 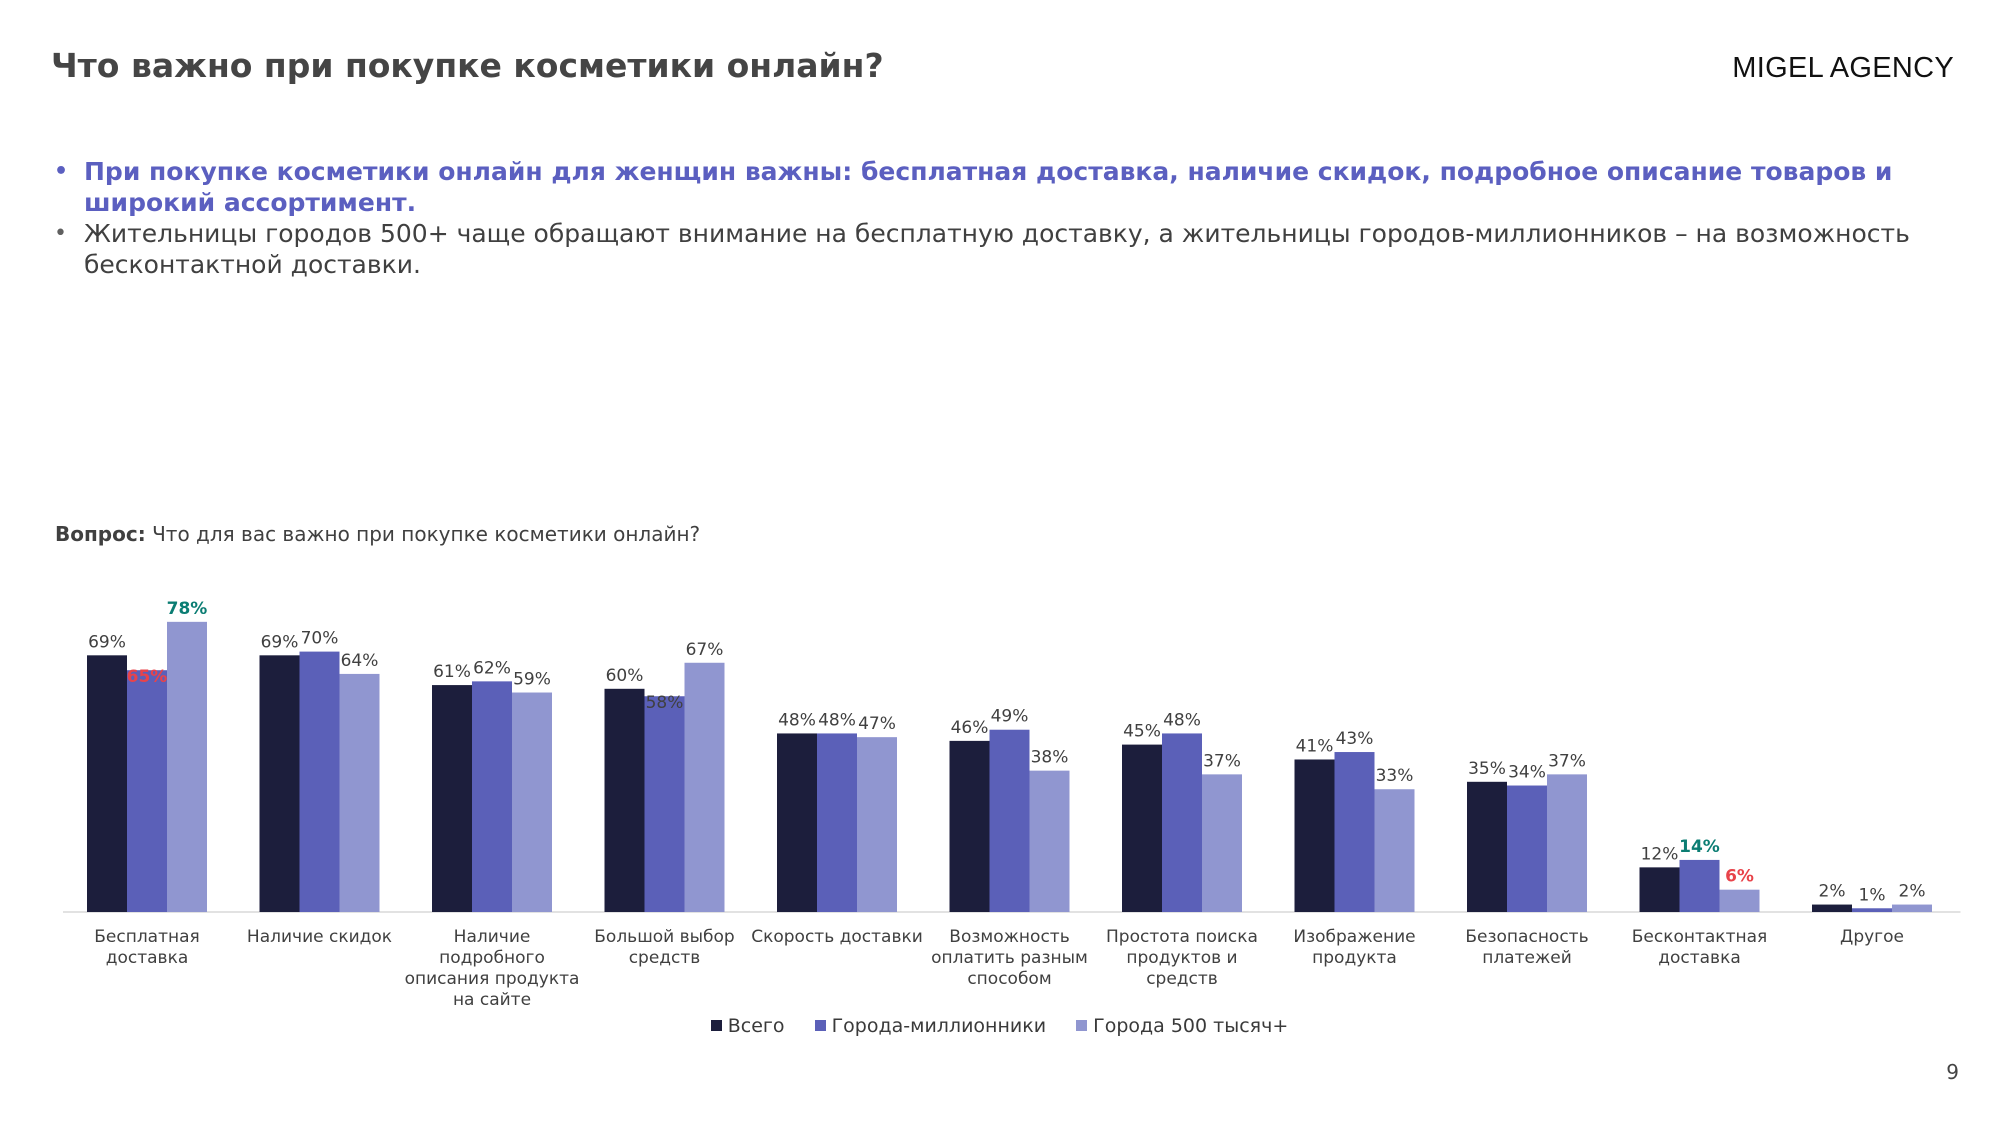 I want to click on data-label-3-0: 60%, so click(x=625, y=676).